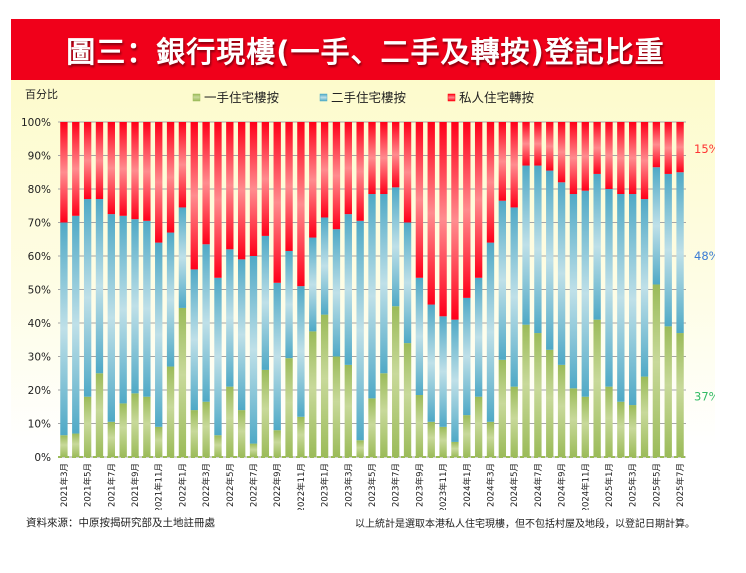  I want to click on chart-title: 圖三：銀行現樓(一手、二手及轉按)登記比重, so click(365, 51).